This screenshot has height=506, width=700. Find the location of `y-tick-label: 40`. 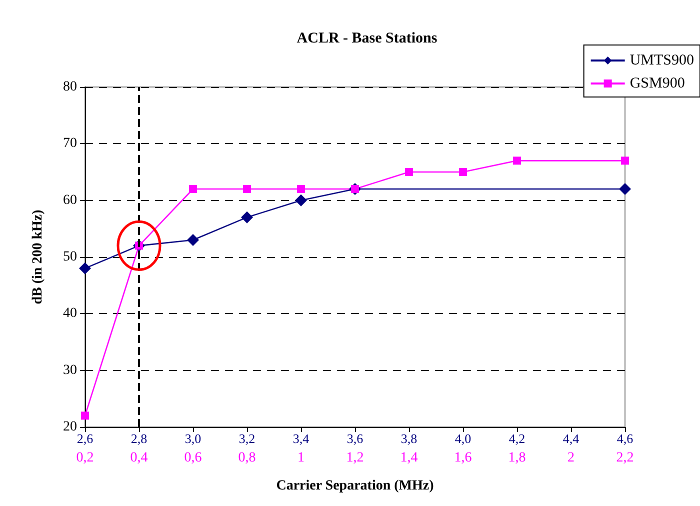

y-tick-label: 40 is located at coordinates (70, 314).